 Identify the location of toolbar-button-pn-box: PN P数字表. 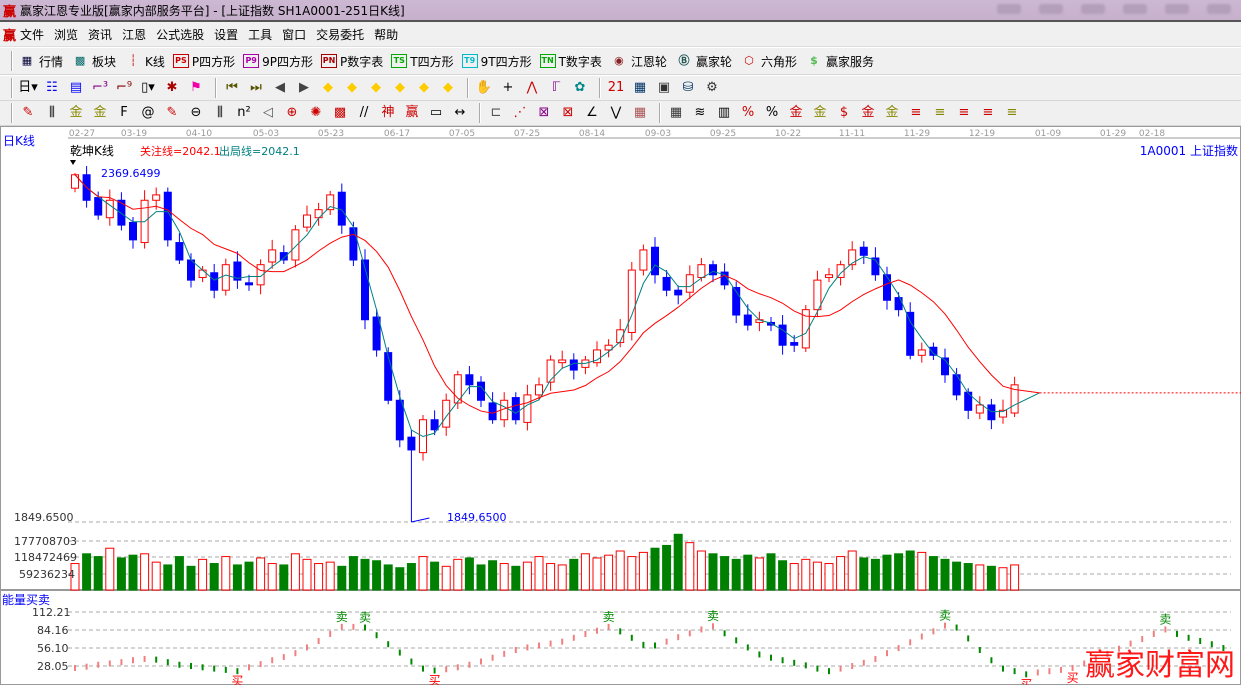
(352, 61).